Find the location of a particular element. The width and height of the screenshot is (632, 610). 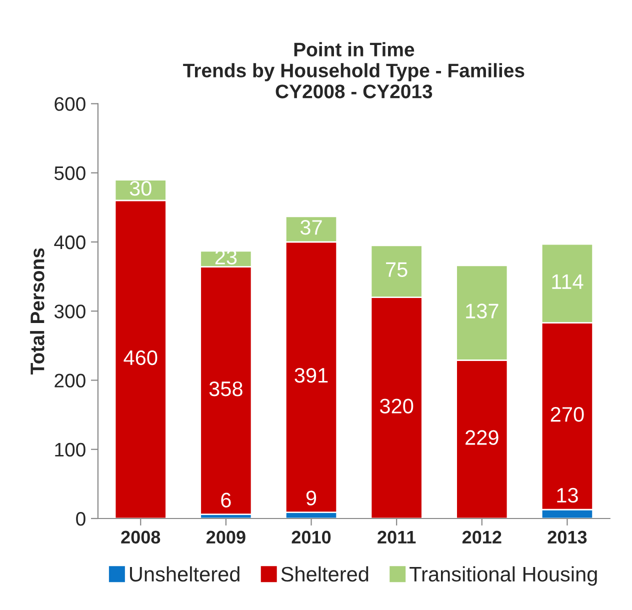

data-label: 30 is located at coordinates (141, 188).